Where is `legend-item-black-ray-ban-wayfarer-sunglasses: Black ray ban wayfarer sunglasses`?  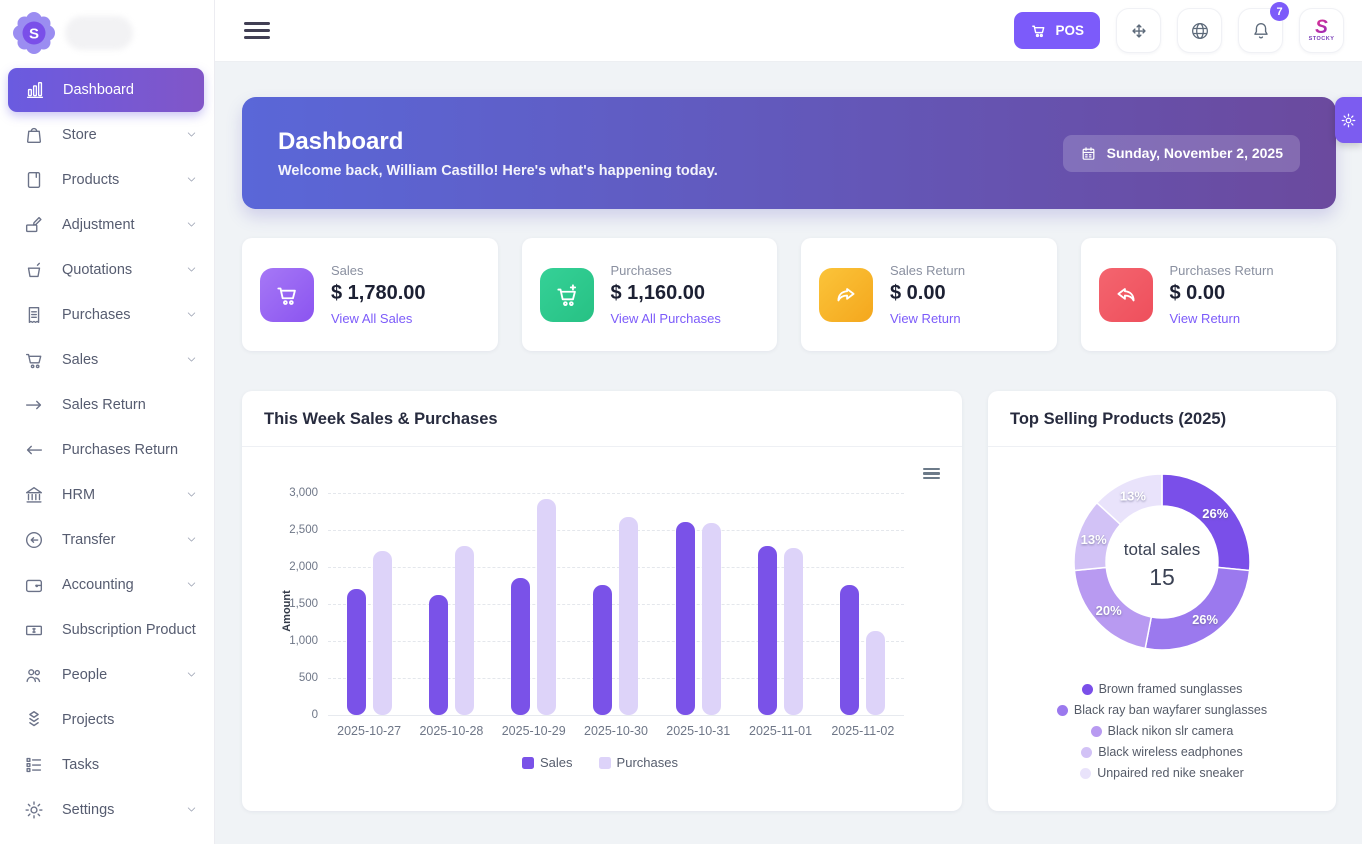 legend-item-black-ray-ban-wayfarer-sunglasses: Black ray ban wayfarer sunglasses is located at coordinates (1162, 710).